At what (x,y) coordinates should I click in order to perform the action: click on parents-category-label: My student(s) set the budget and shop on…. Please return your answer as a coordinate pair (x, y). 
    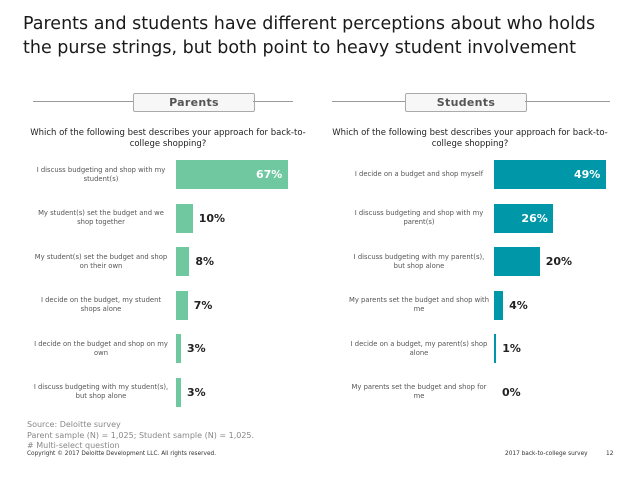
    Looking at the image, I should click on (101, 261).